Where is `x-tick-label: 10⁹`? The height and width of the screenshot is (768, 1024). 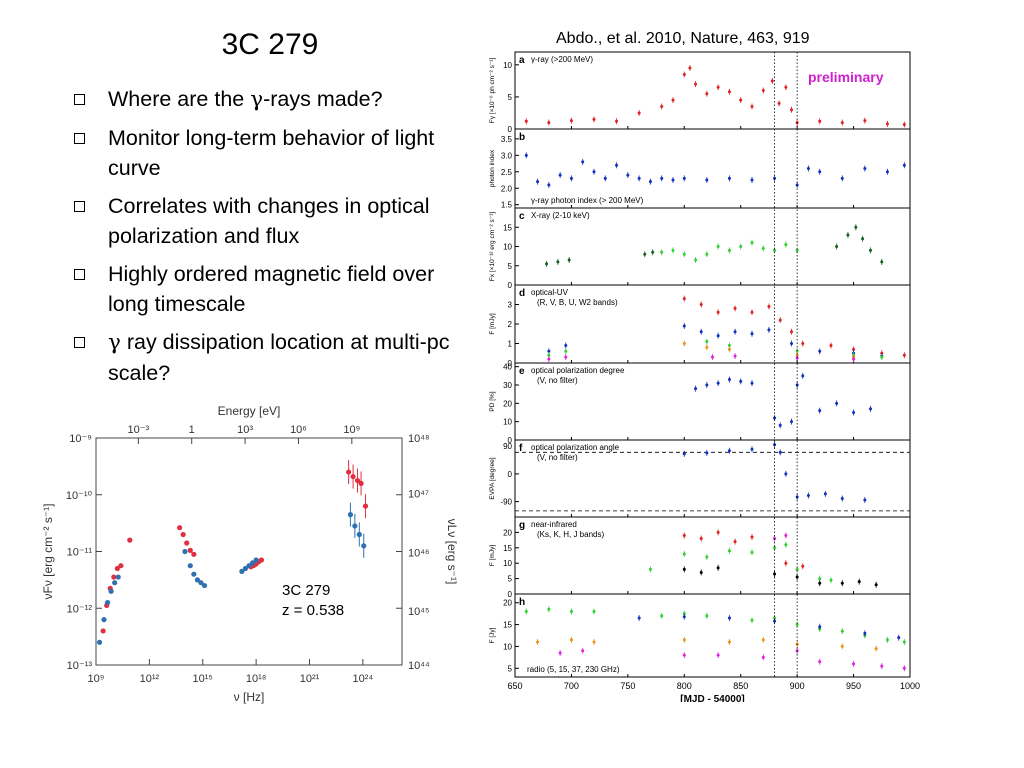 x-tick-label: 10⁹ is located at coordinates (96, 679).